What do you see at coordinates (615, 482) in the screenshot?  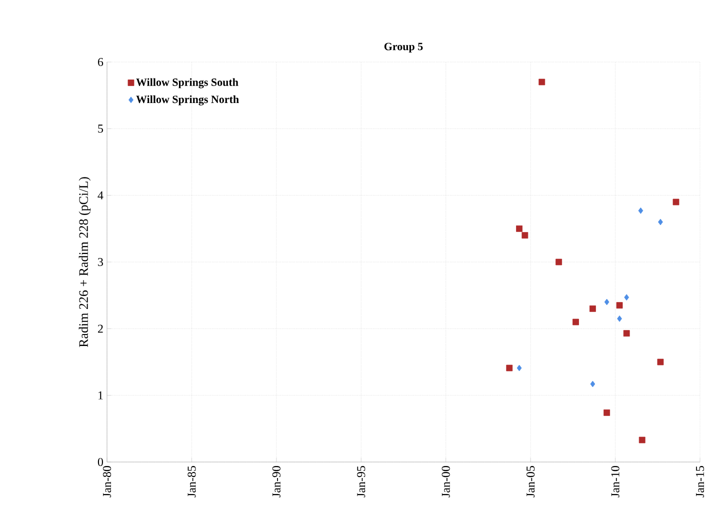 I see `x-tick-label: Jan-10` at bounding box center [615, 482].